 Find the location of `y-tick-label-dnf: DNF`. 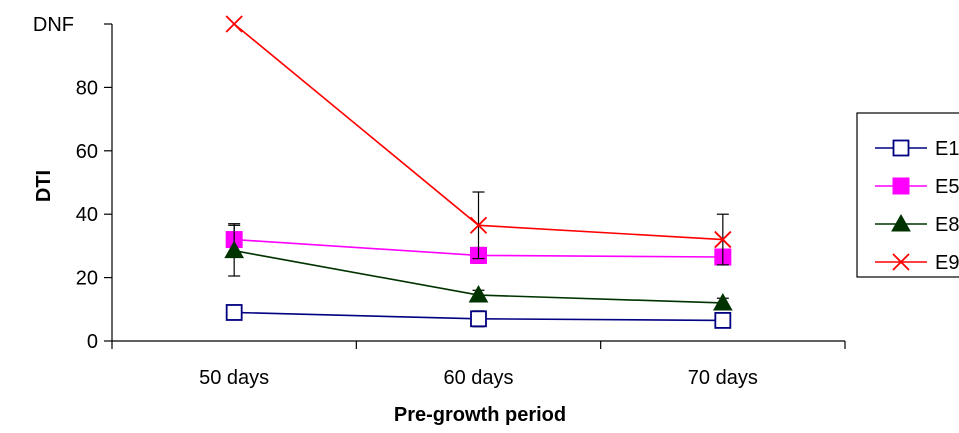

y-tick-label-dnf: DNF is located at coordinates (53, 25).